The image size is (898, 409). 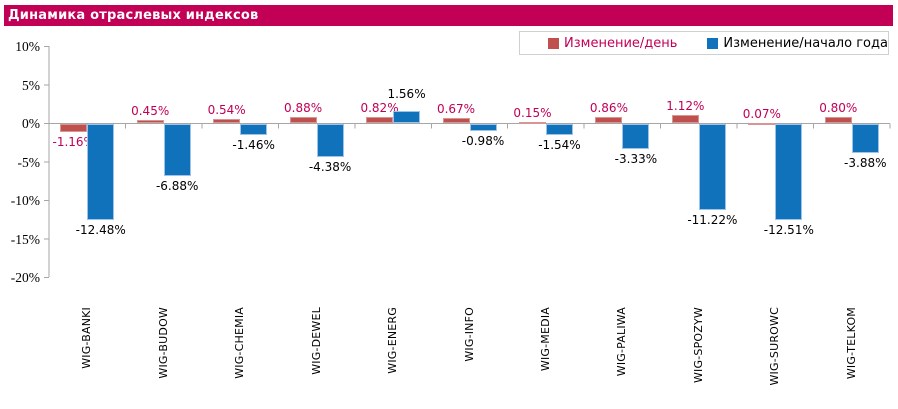 I want to click on x-axis-label-WIG-SUROWC: WIG-SUROWC, so click(x=775, y=346).